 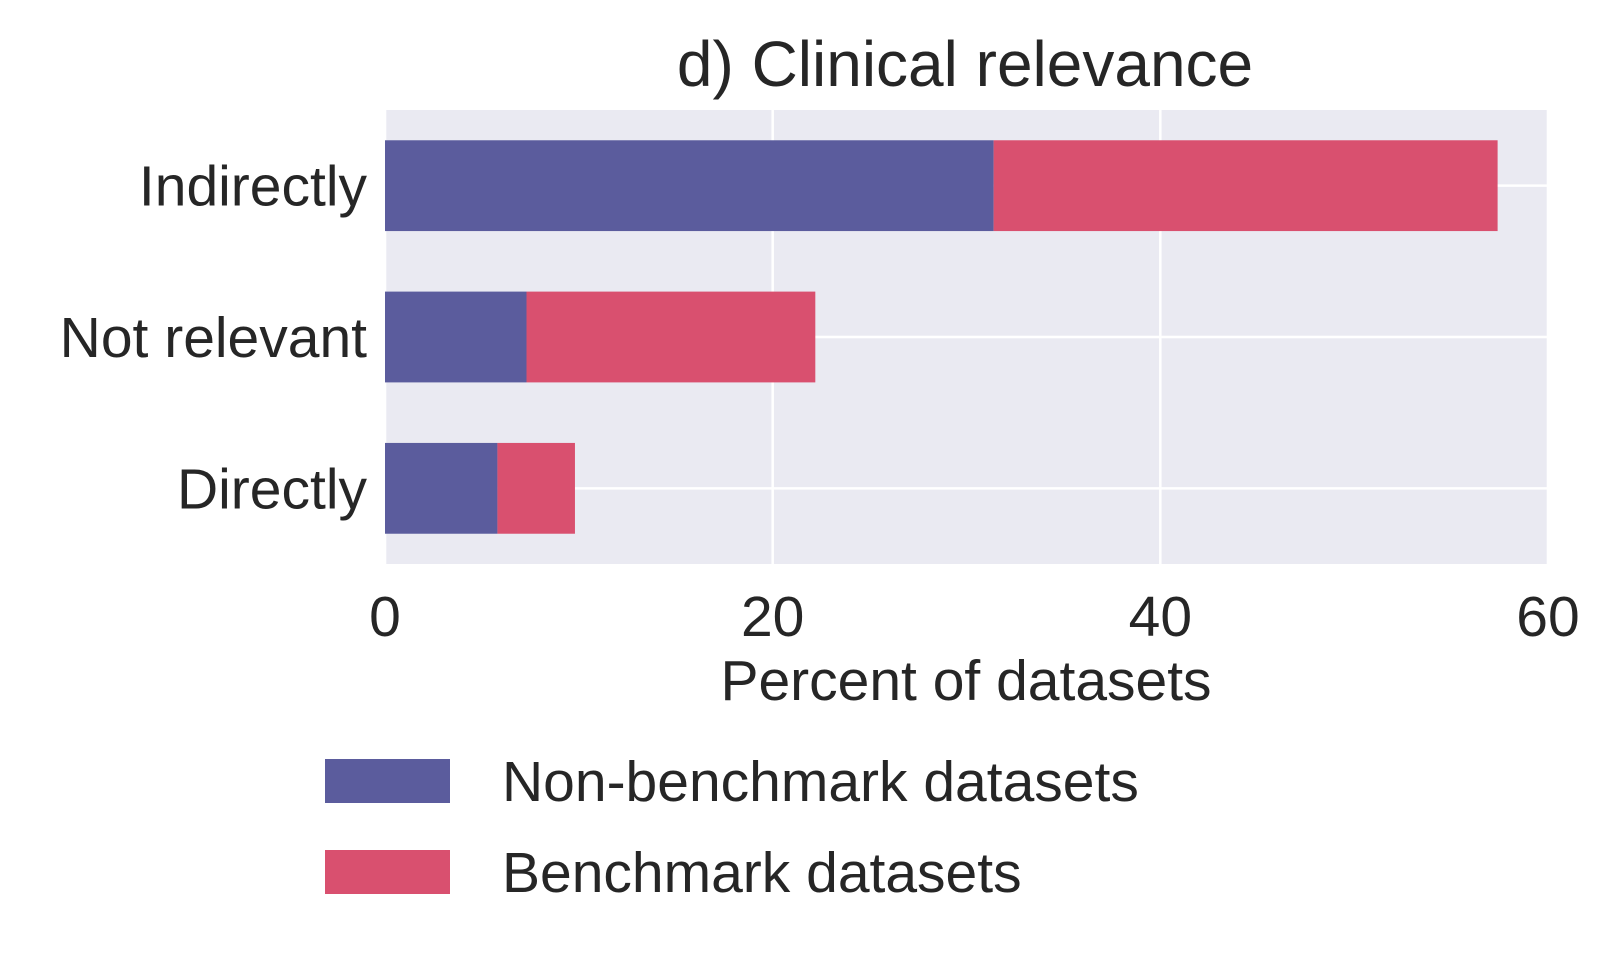 What do you see at coordinates (762, 873) in the screenshot?
I see `legend-label: Benchmark datasets` at bounding box center [762, 873].